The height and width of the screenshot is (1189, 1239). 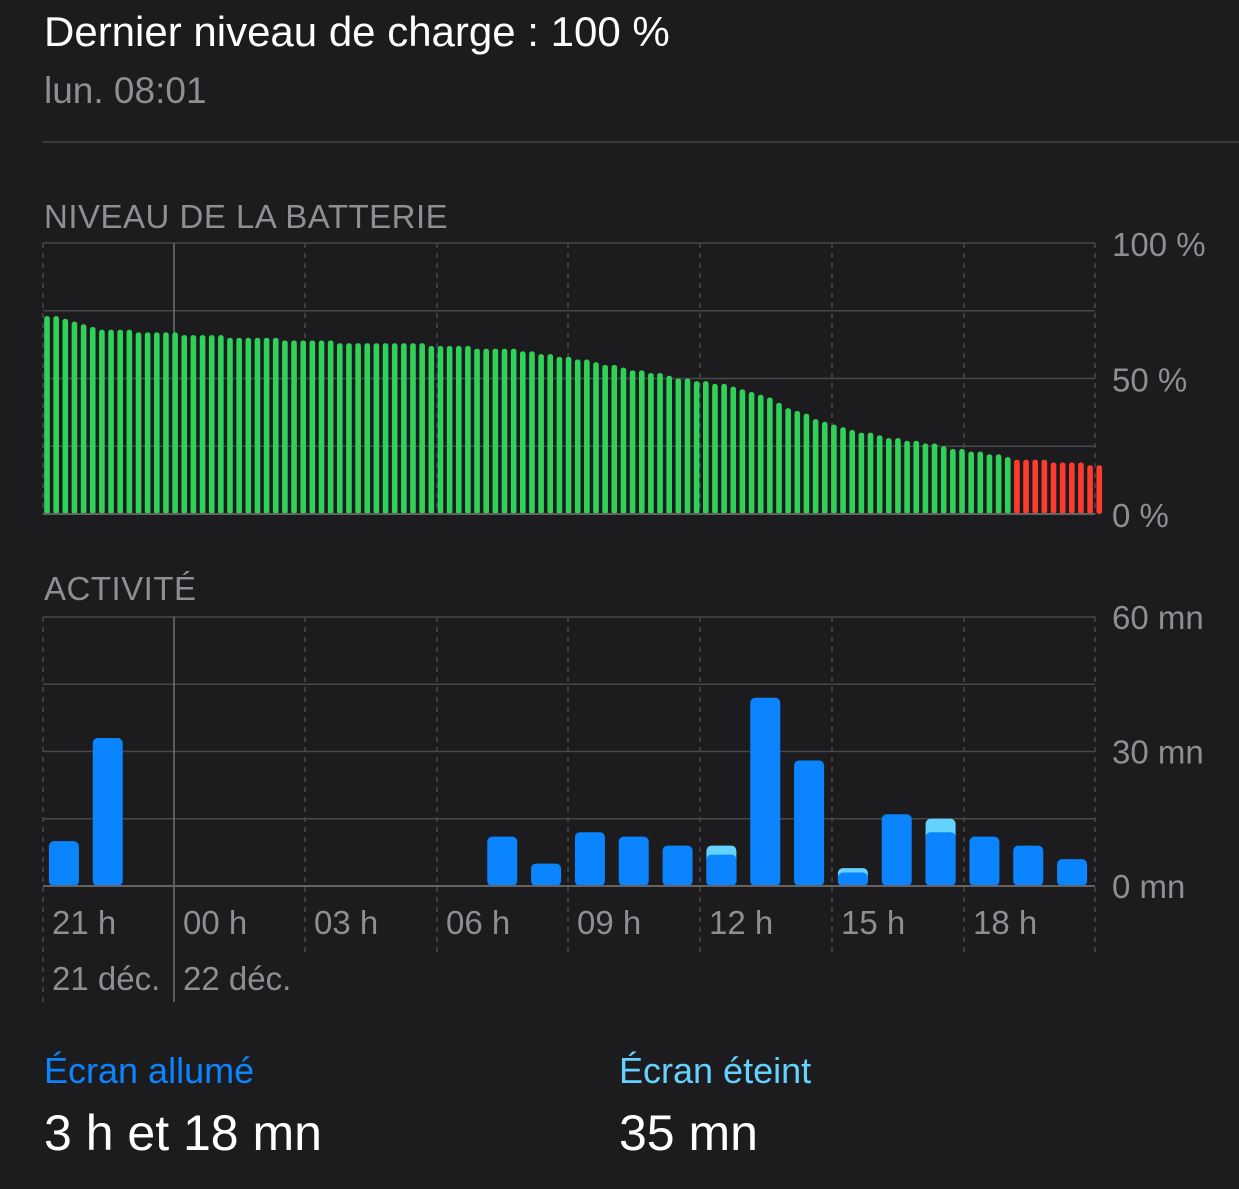 What do you see at coordinates (1005, 922) in the screenshot?
I see `activity-x-tick-label: 18 h` at bounding box center [1005, 922].